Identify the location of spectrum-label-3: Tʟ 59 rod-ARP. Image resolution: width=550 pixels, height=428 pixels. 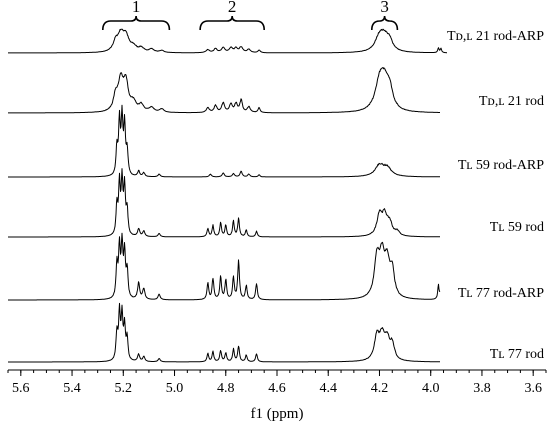
(501, 165).